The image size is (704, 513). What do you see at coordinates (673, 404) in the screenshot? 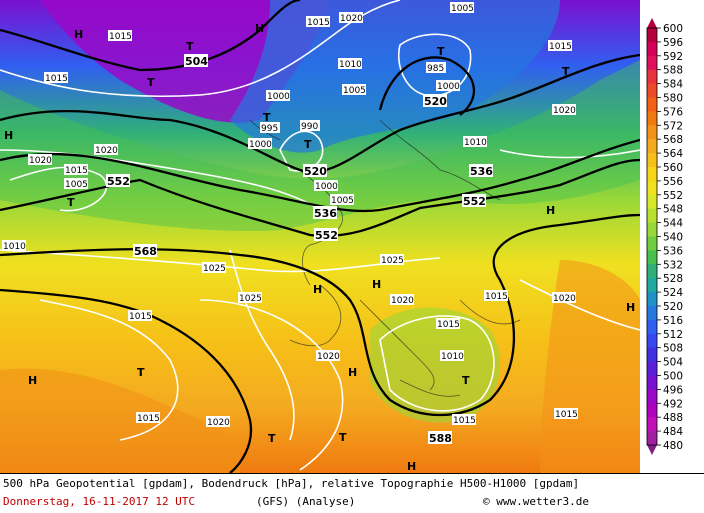
I see `legend-value-label: 492` at bounding box center [673, 404].